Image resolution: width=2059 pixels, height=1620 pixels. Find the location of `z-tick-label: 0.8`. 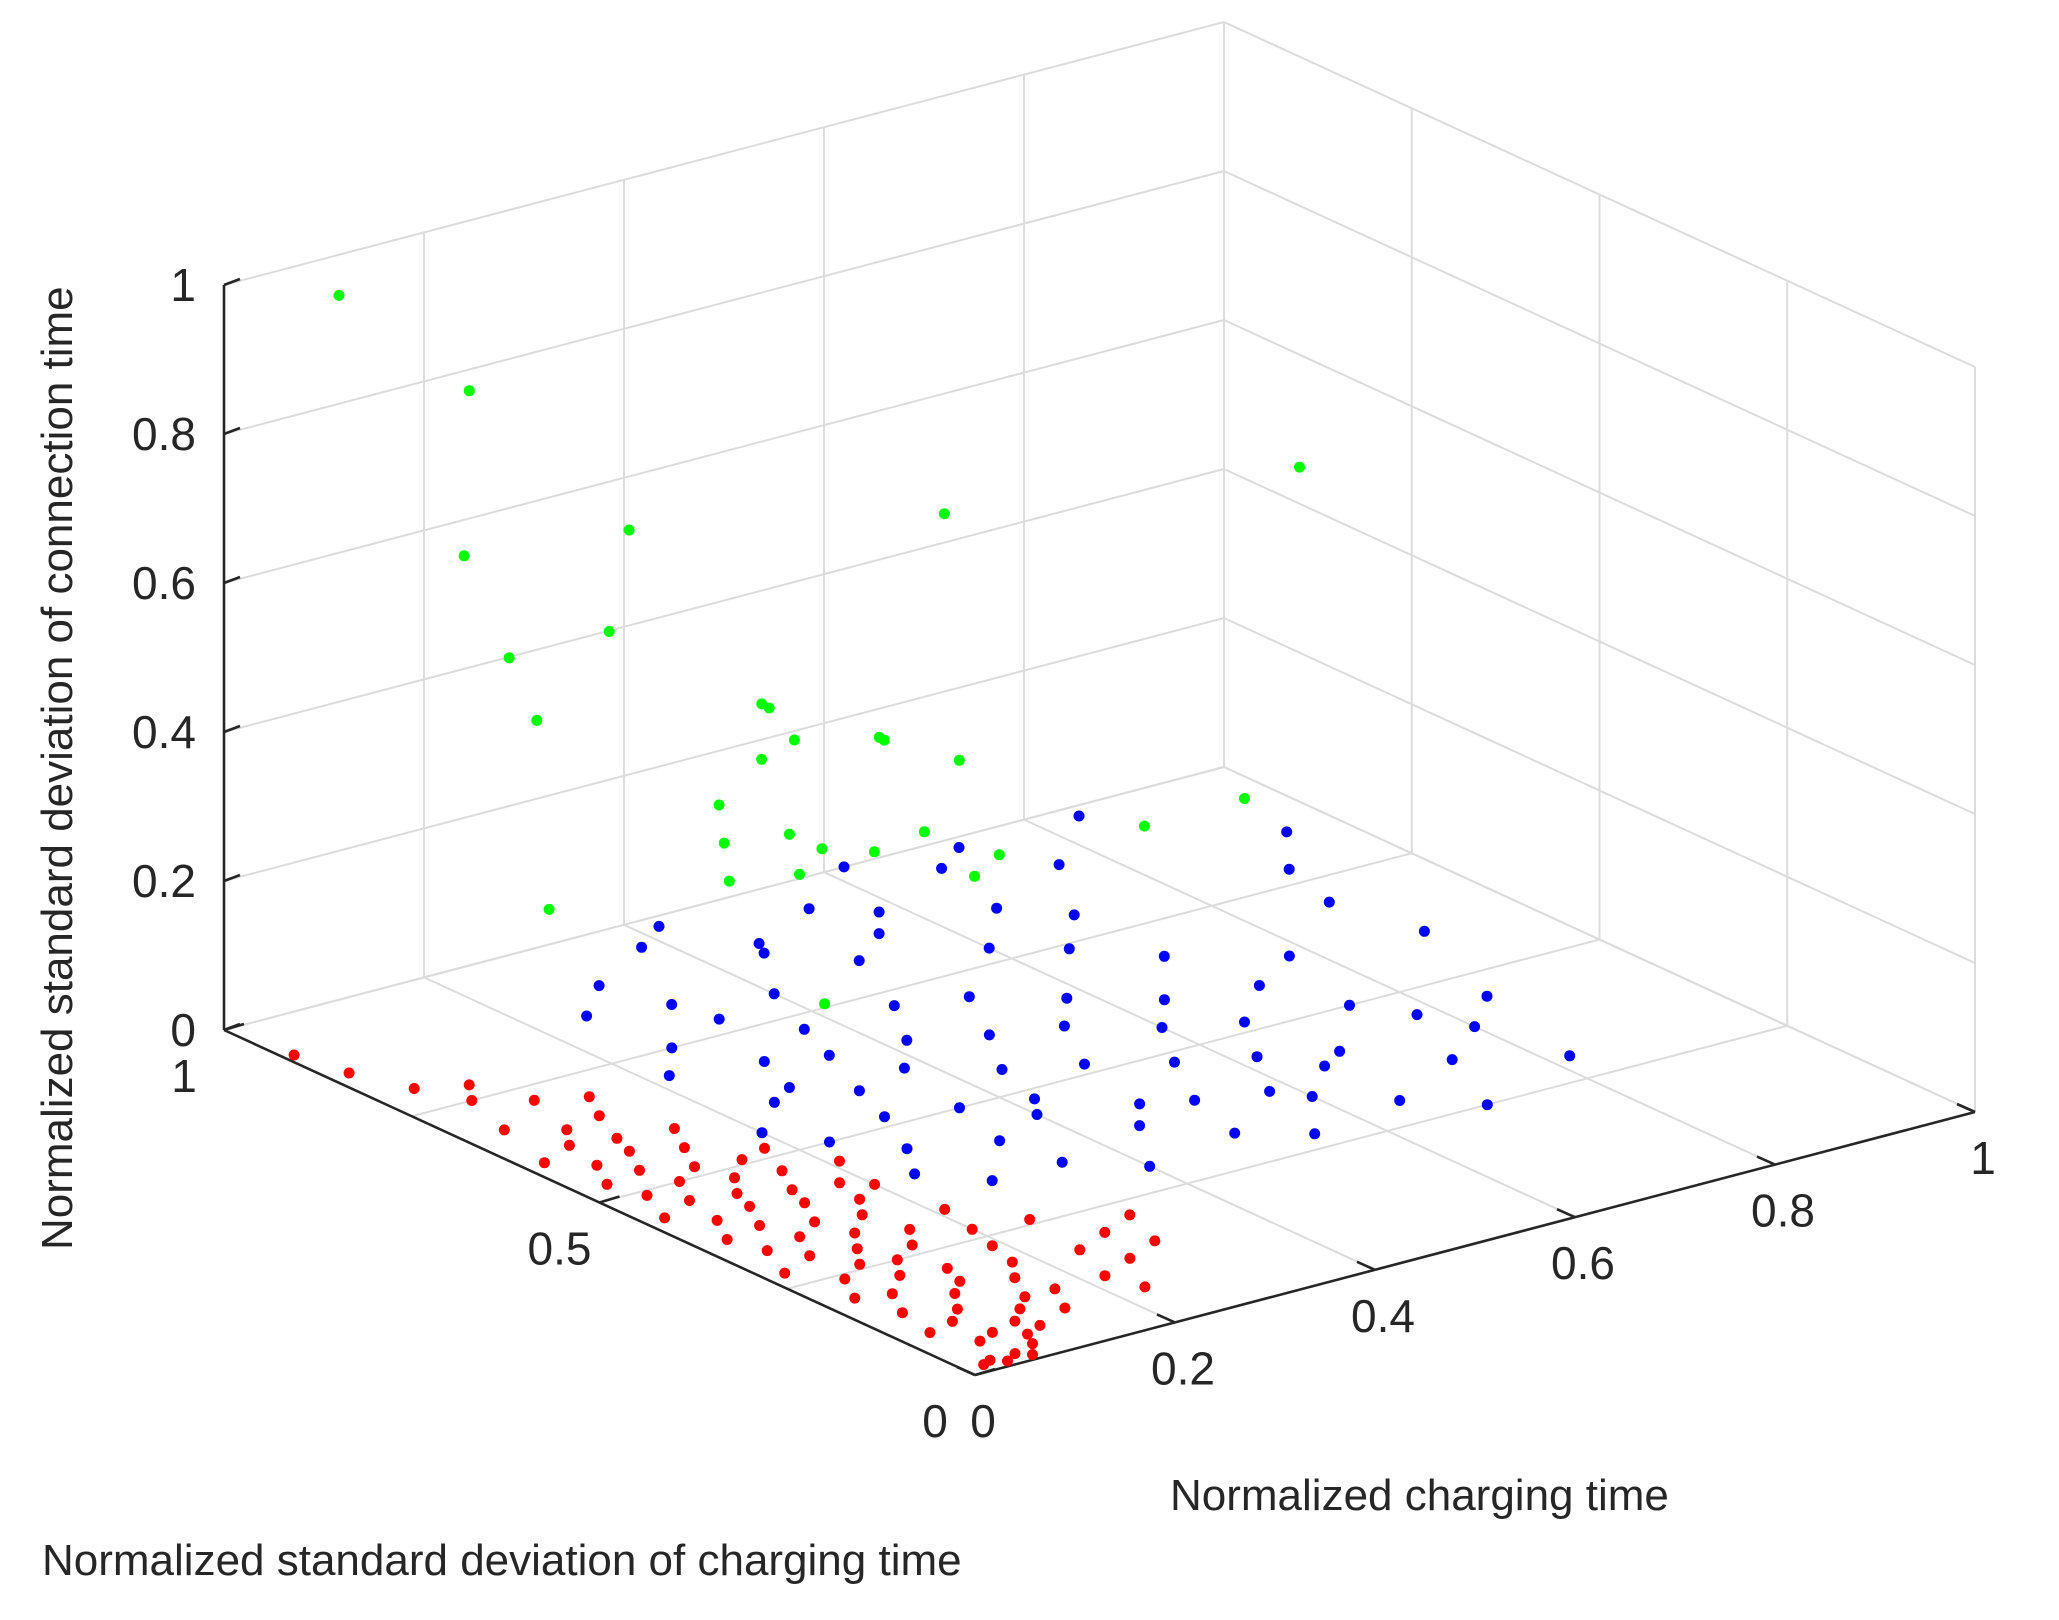

z-tick-label: 0.8 is located at coordinates (164, 434).